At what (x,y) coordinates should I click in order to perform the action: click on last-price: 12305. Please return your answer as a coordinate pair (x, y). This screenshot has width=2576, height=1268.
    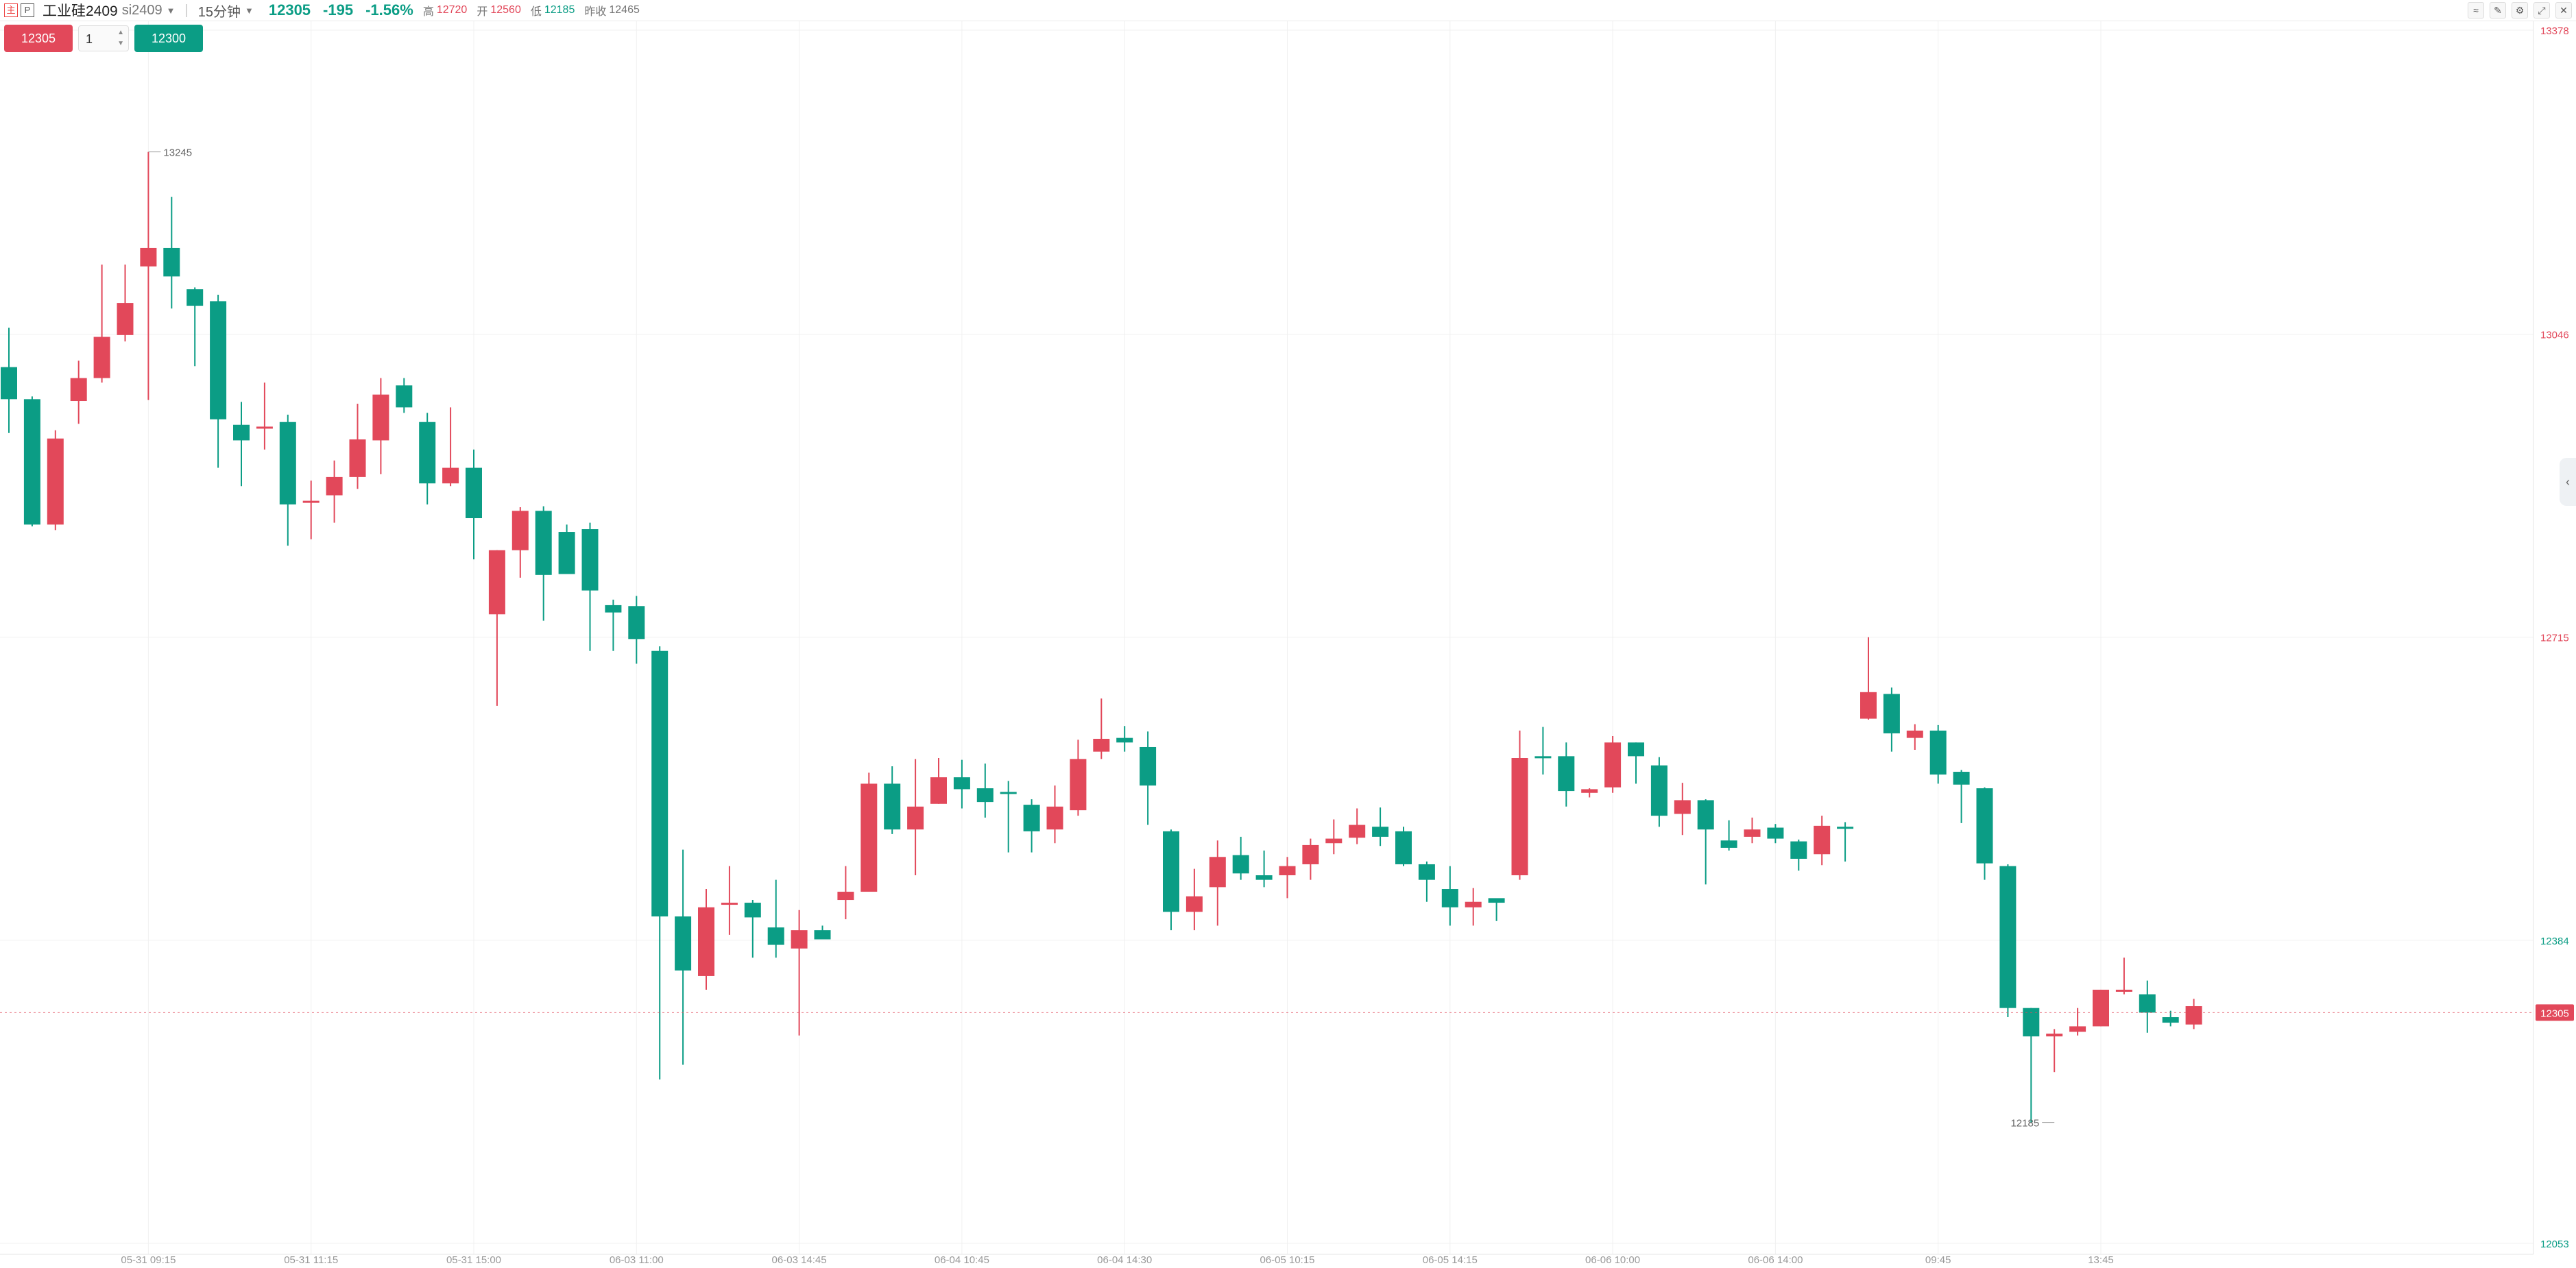
    Looking at the image, I should click on (289, 10).